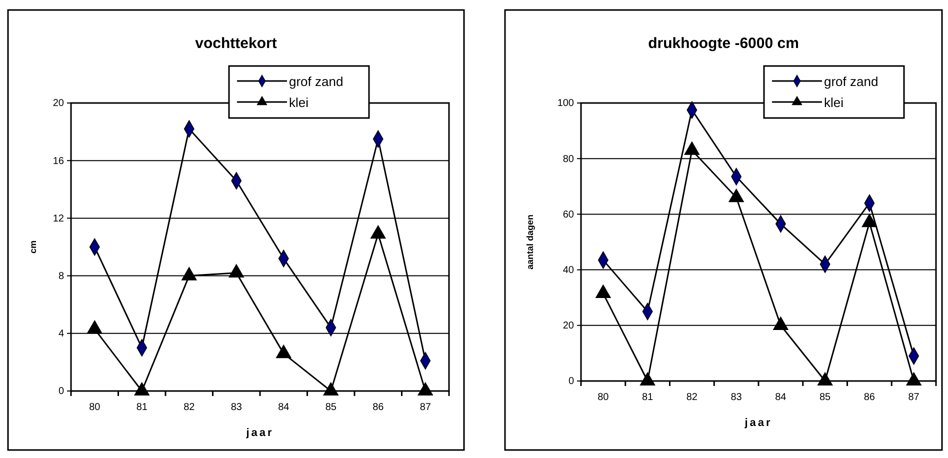 The width and height of the screenshot is (948, 458). Describe the element at coordinates (236, 43) in the screenshot. I see `chart-title: vochttekort` at that location.